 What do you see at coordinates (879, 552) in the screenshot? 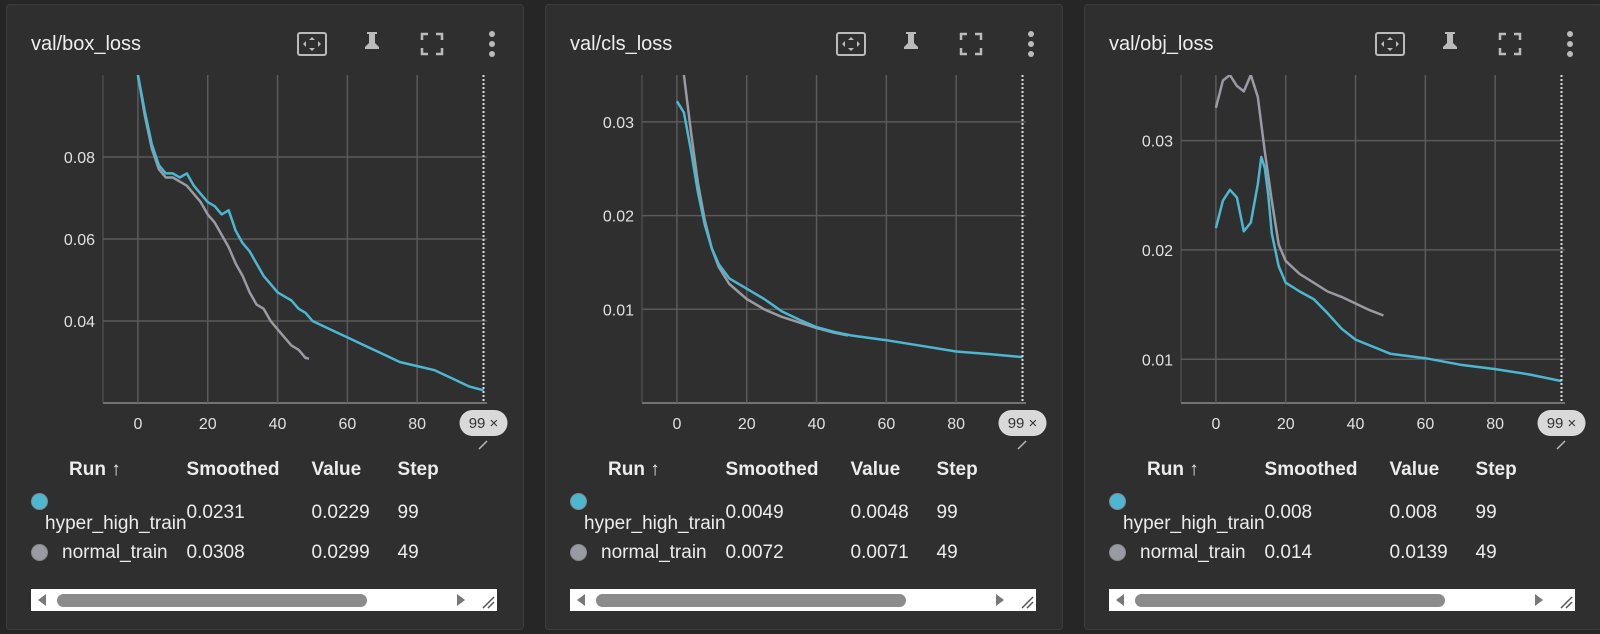
I see `value-cell: 0.0071` at bounding box center [879, 552].